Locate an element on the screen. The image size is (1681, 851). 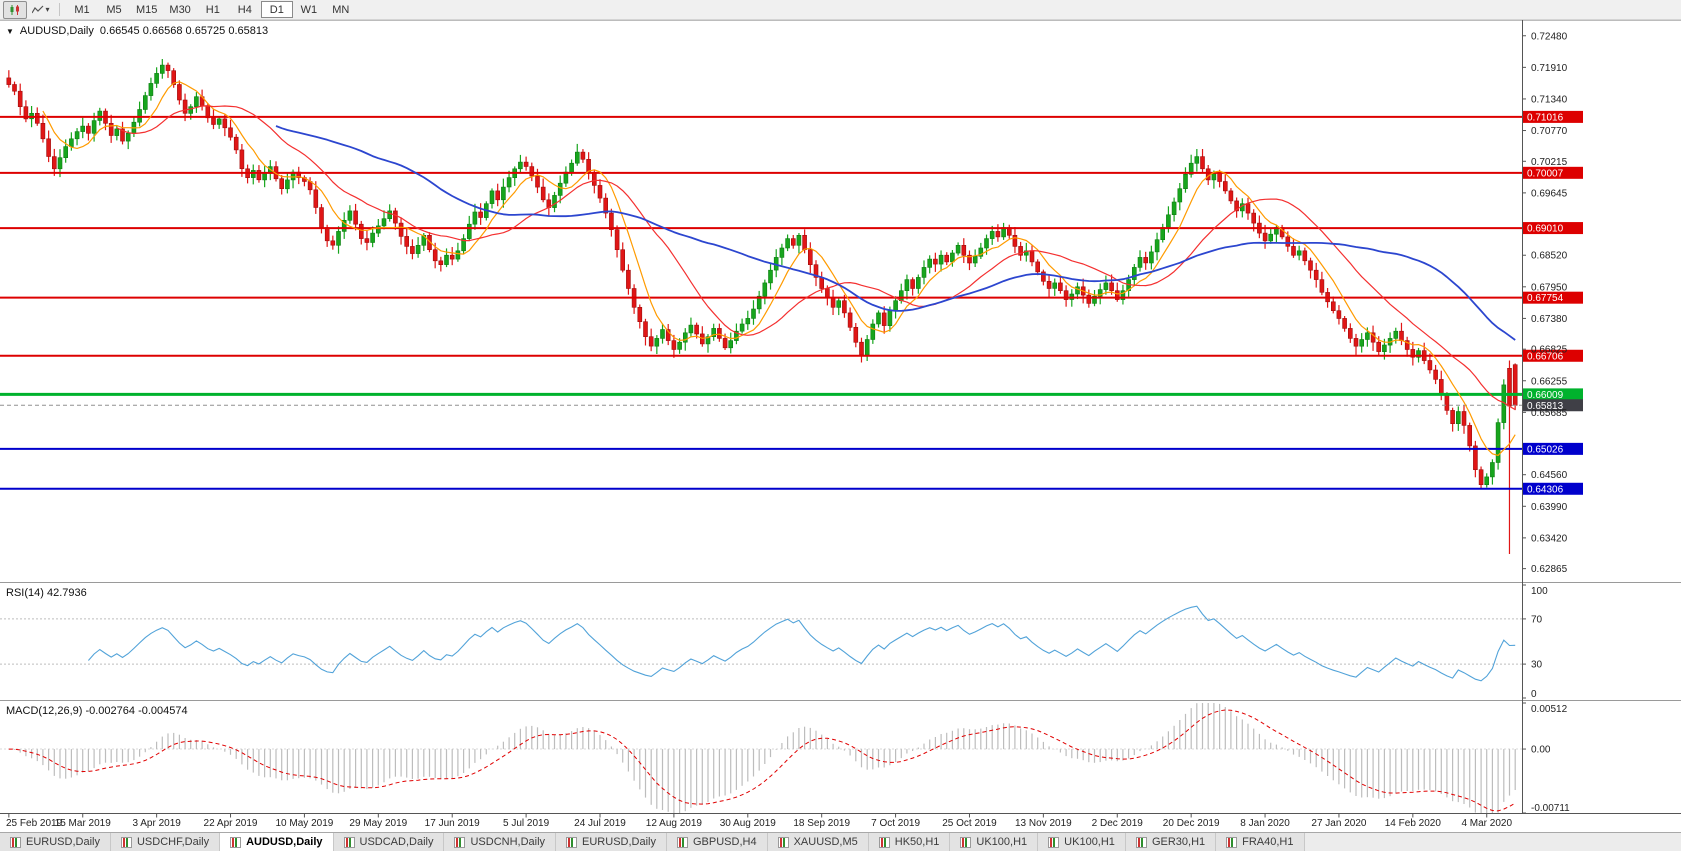
timeframe-button-m5: M5 is located at coordinates (114, 9).